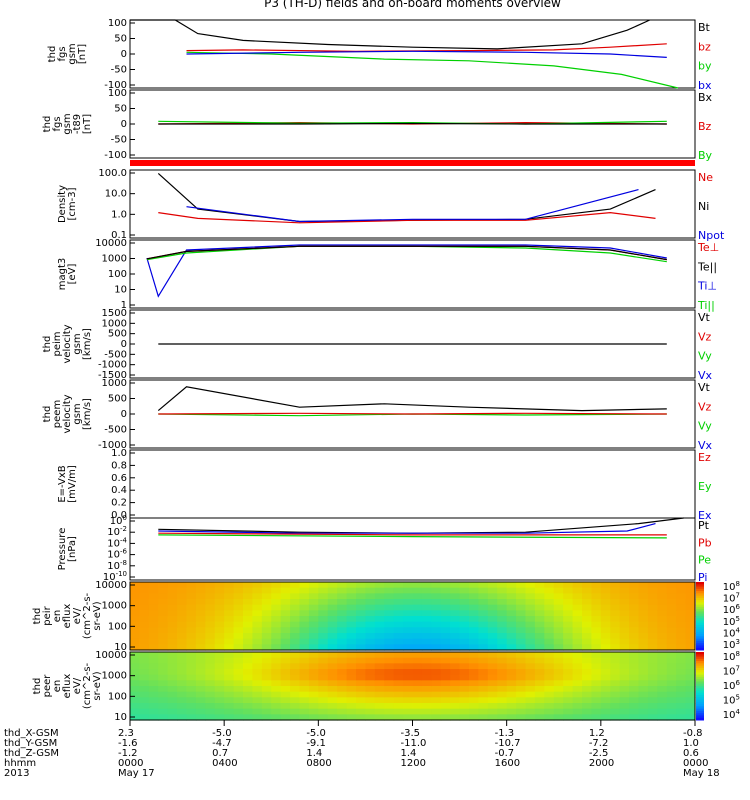 Image resolution: width=750 pixels, height=800 pixels. I want to click on y-axis-label: eV/, so click(77, 685).